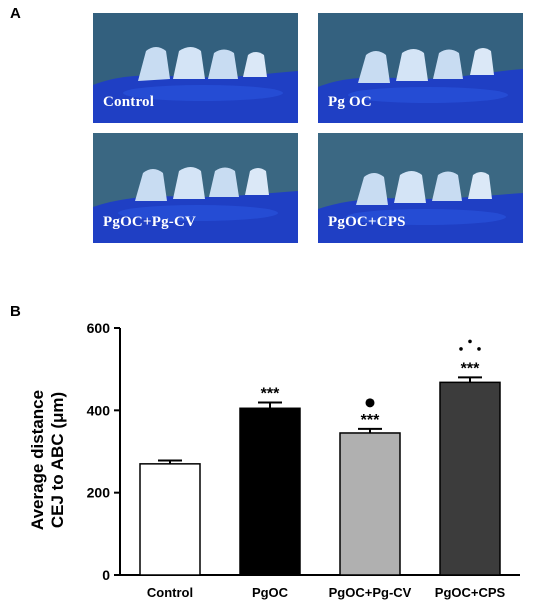  What do you see at coordinates (15, 13) in the screenshot?
I see `panel-label-a: A` at bounding box center [15, 13].